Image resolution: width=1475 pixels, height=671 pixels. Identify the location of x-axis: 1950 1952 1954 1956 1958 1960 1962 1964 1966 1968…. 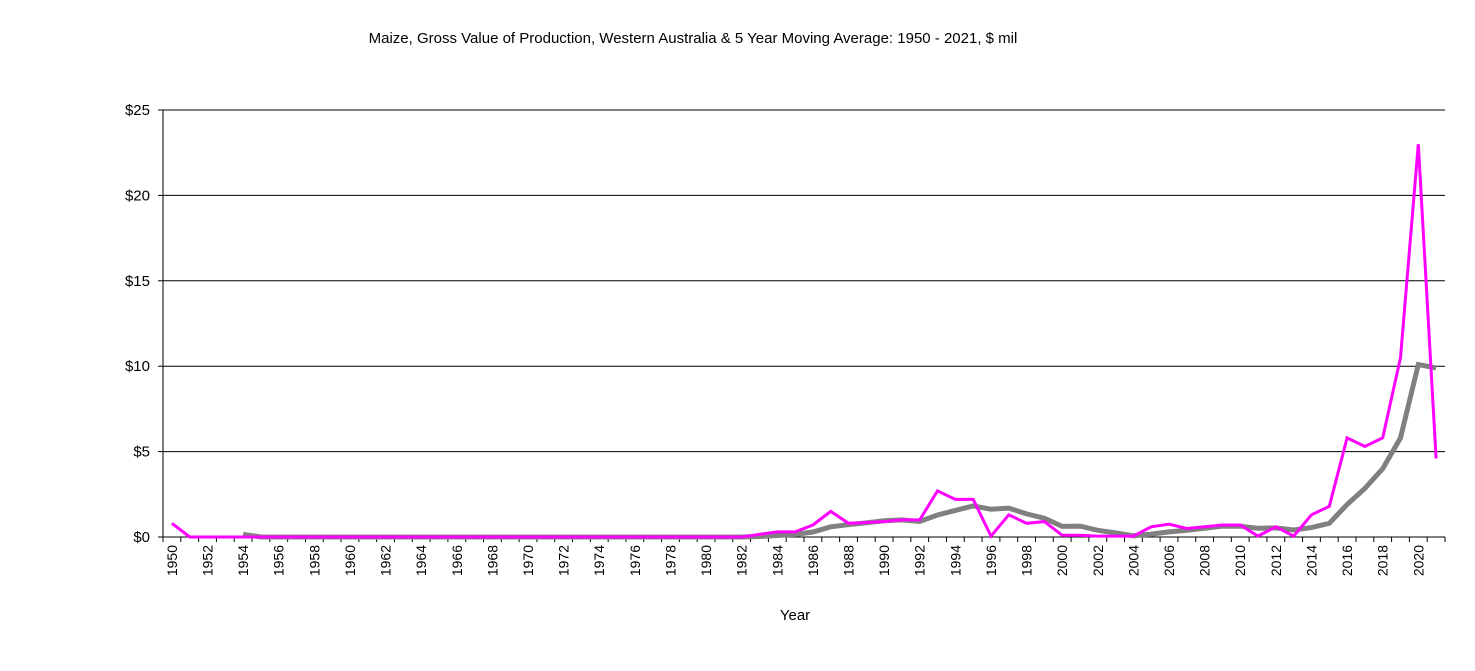
(804, 556).